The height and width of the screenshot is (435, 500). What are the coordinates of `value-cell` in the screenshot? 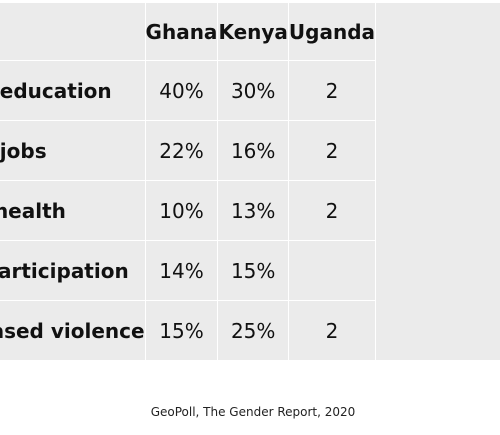 It's located at (332, 270).